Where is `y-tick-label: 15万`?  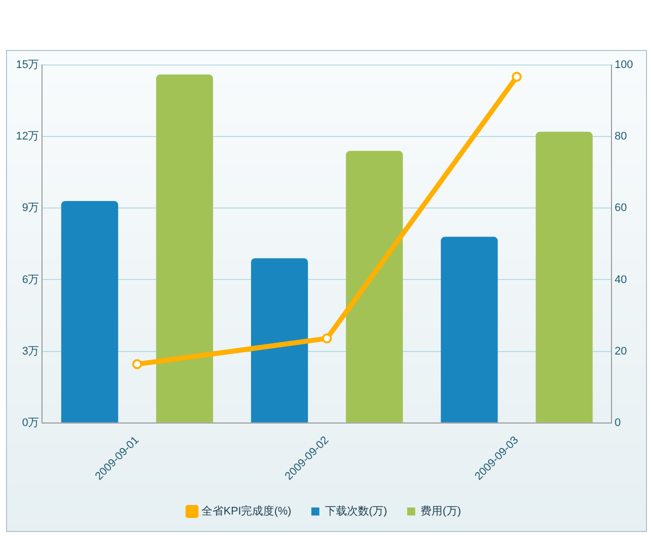
y-tick-label: 15万 is located at coordinates (28, 65).